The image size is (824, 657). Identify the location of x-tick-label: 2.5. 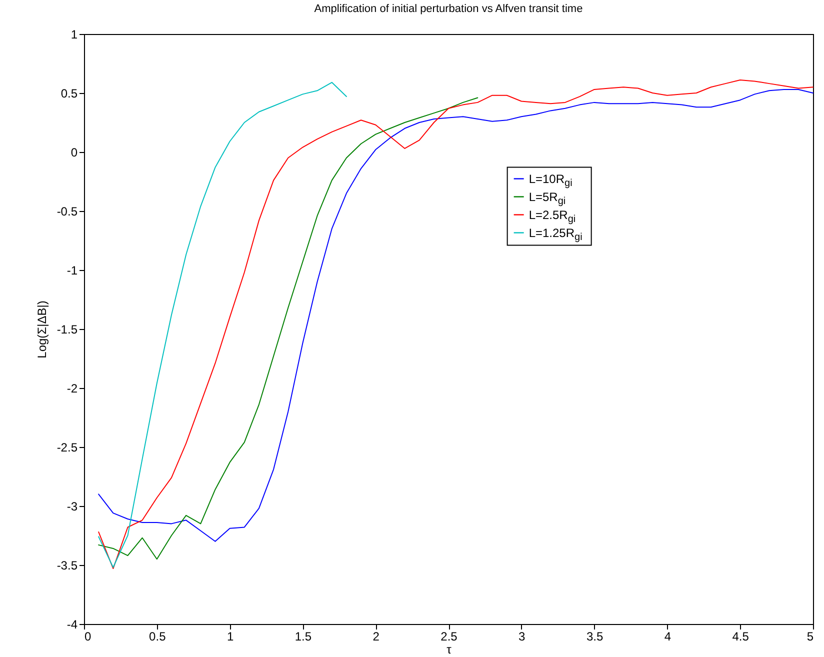
(449, 637).